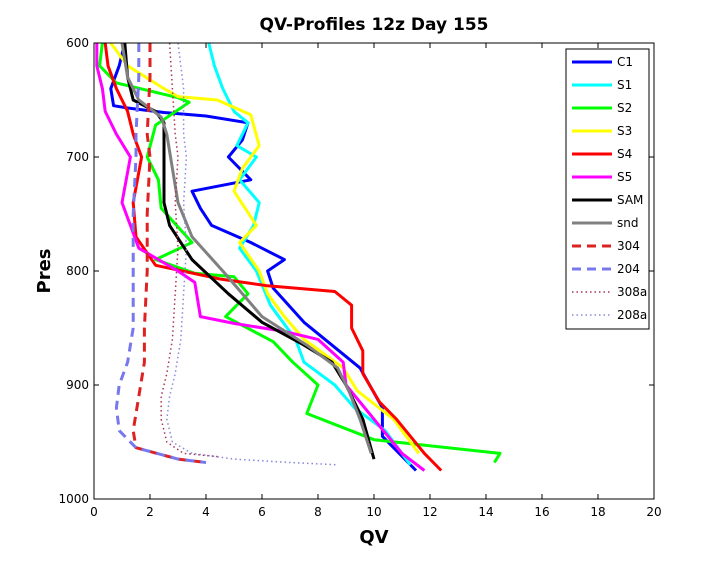 Image resolution: width=721 pixels, height=562 pixels. Describe the element at coordinates (150, 512) in the screenshot. I see `x-tick-label: 2` at that location.